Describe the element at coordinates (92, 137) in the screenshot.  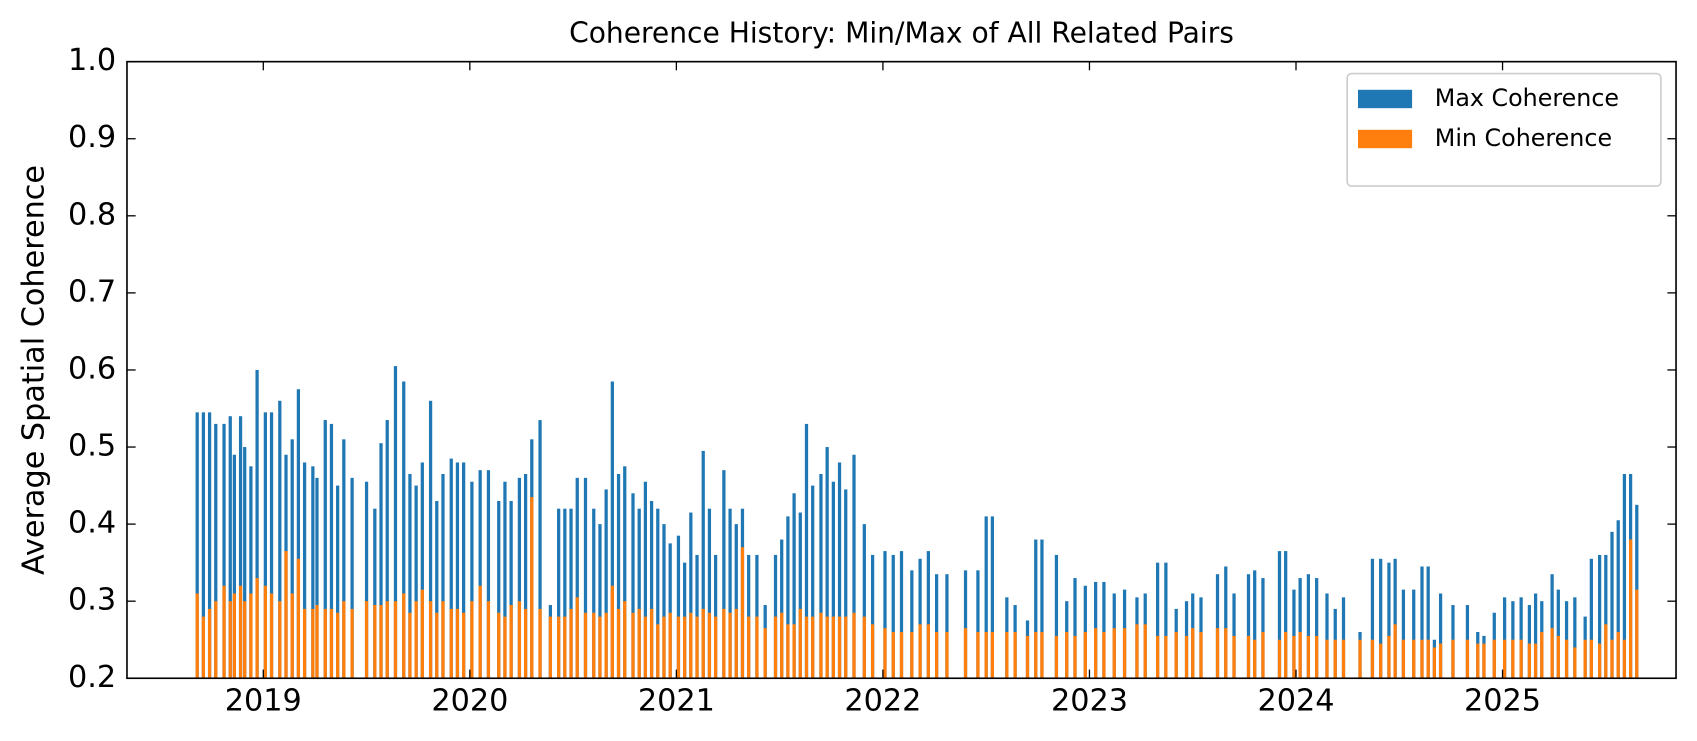
I see `y-tick-label: 0.9` at that location.